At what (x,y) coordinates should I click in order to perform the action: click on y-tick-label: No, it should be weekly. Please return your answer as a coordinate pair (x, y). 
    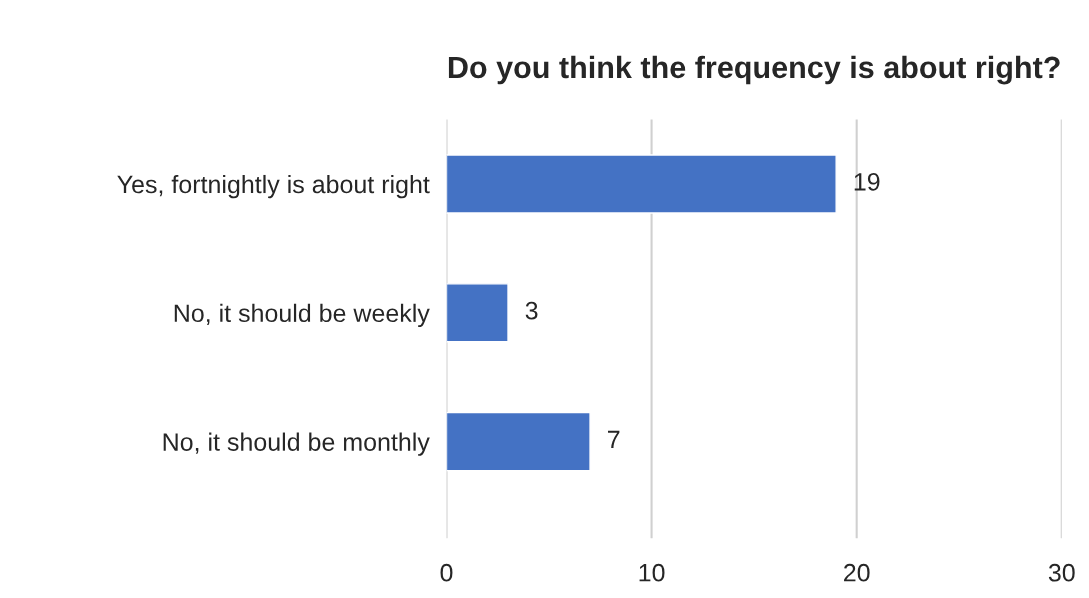
    Looking at the image, I should click on (302, 315).